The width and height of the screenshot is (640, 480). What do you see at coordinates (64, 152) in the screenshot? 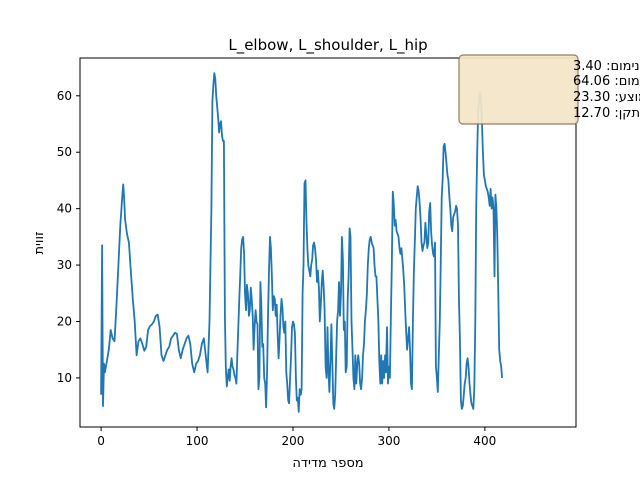
I see `y-tick-label: 50` at bounding box center [64, 152].